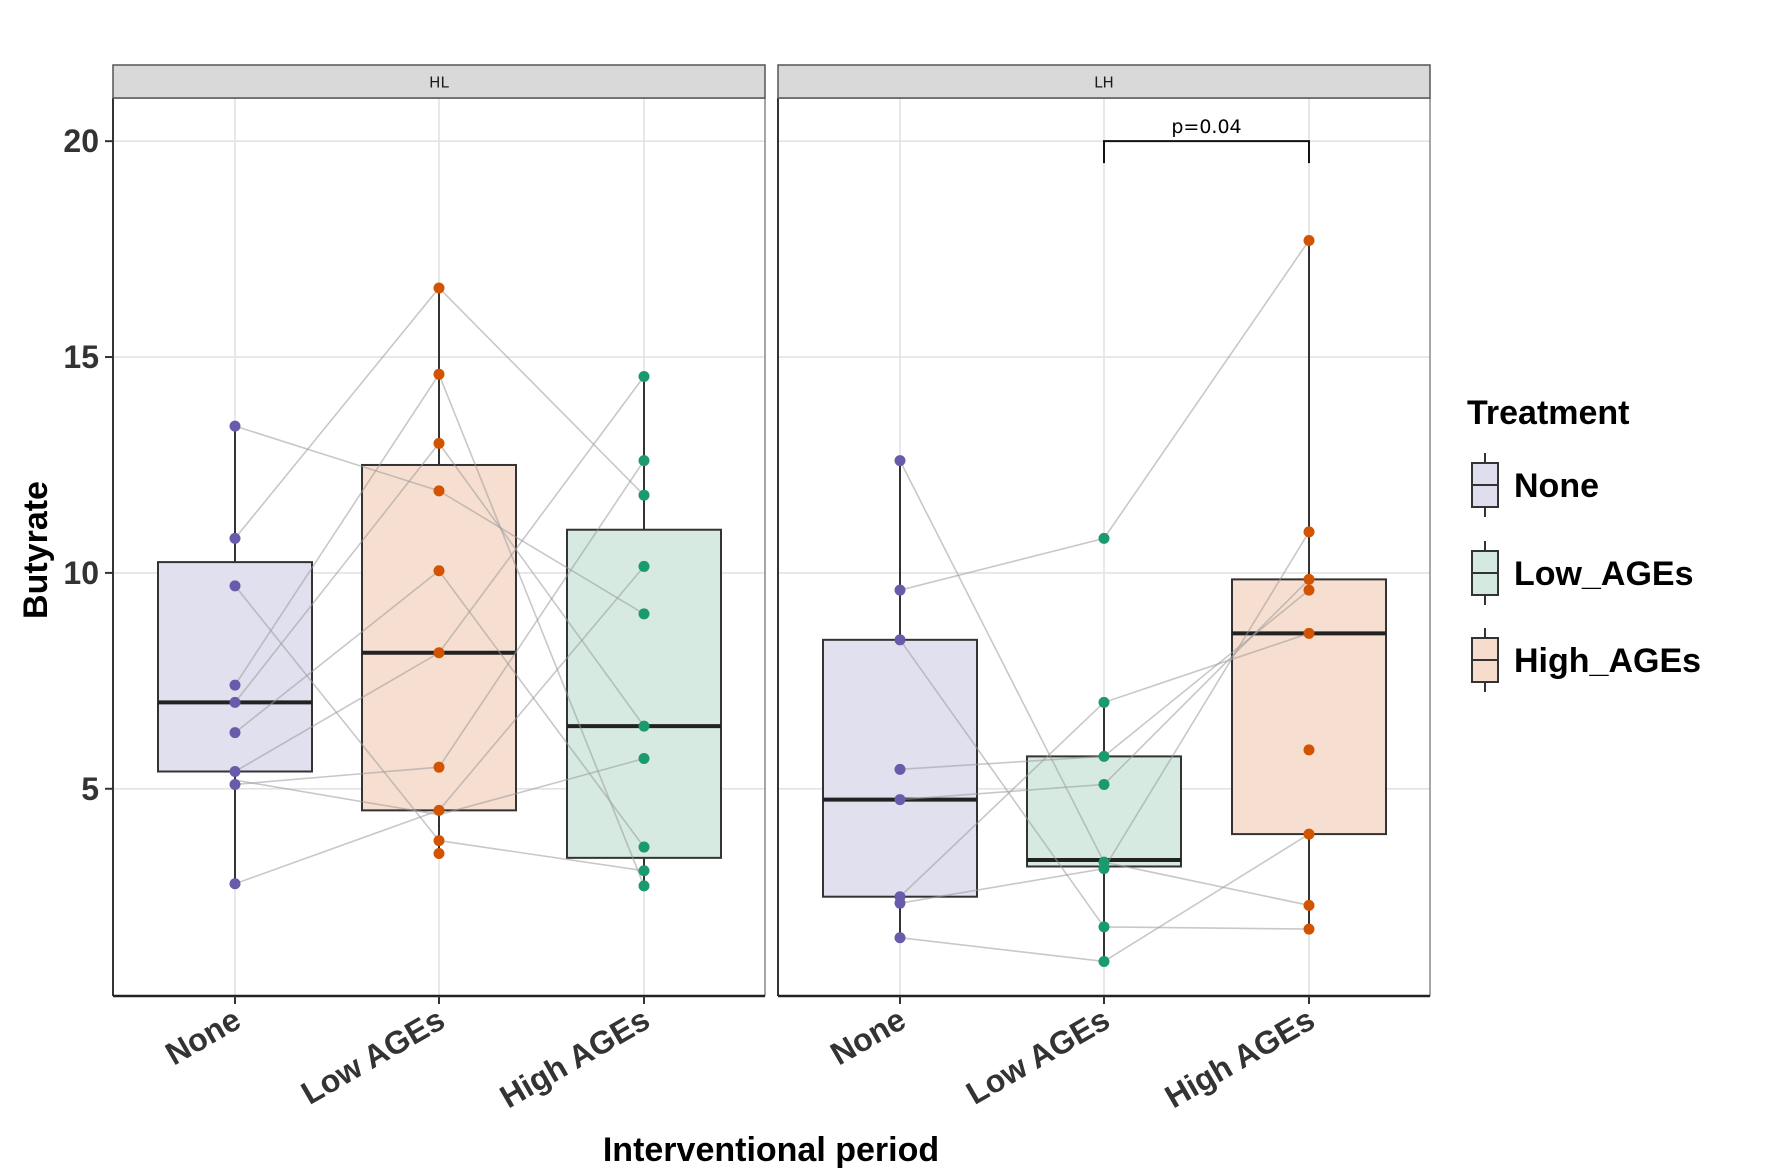  I want to click on x-tick-label-hl-high-ages: High AGEs, so click(575, 1058).